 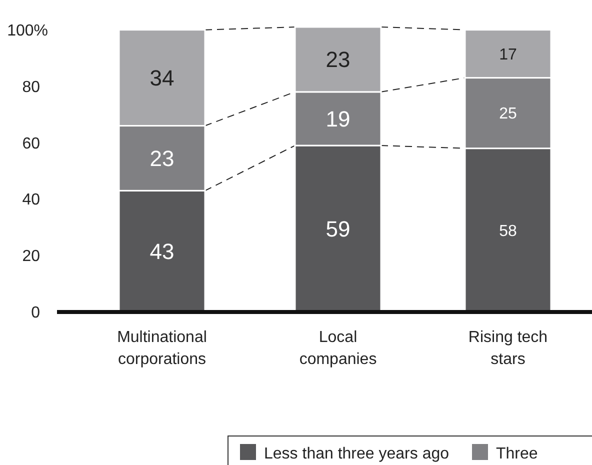 I want to click on x-tick-label: Local companies, so click(x=338, y=348).